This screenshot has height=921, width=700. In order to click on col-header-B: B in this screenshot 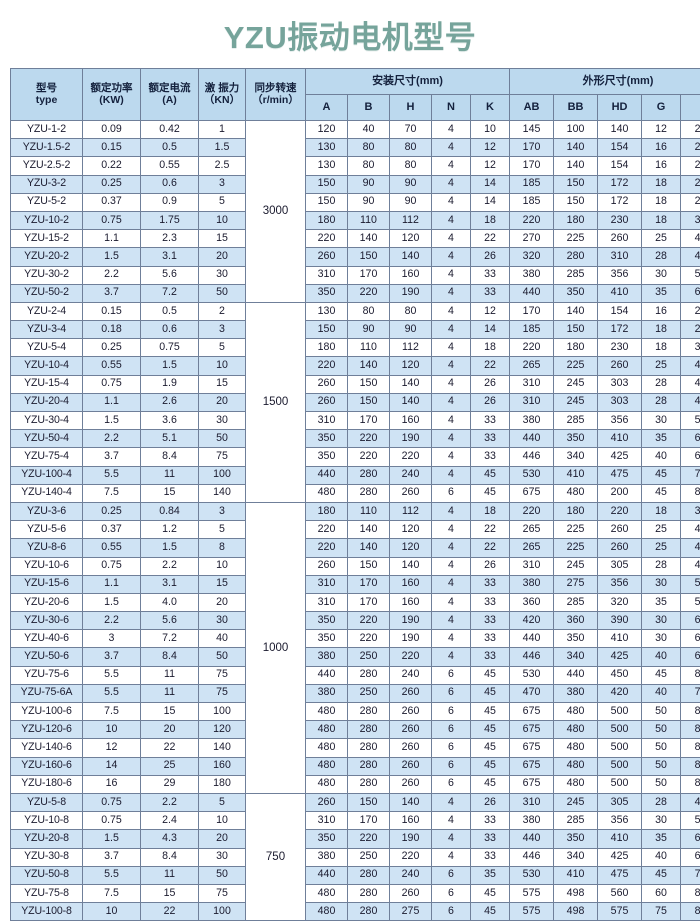, I will do `click(369, 108)`.